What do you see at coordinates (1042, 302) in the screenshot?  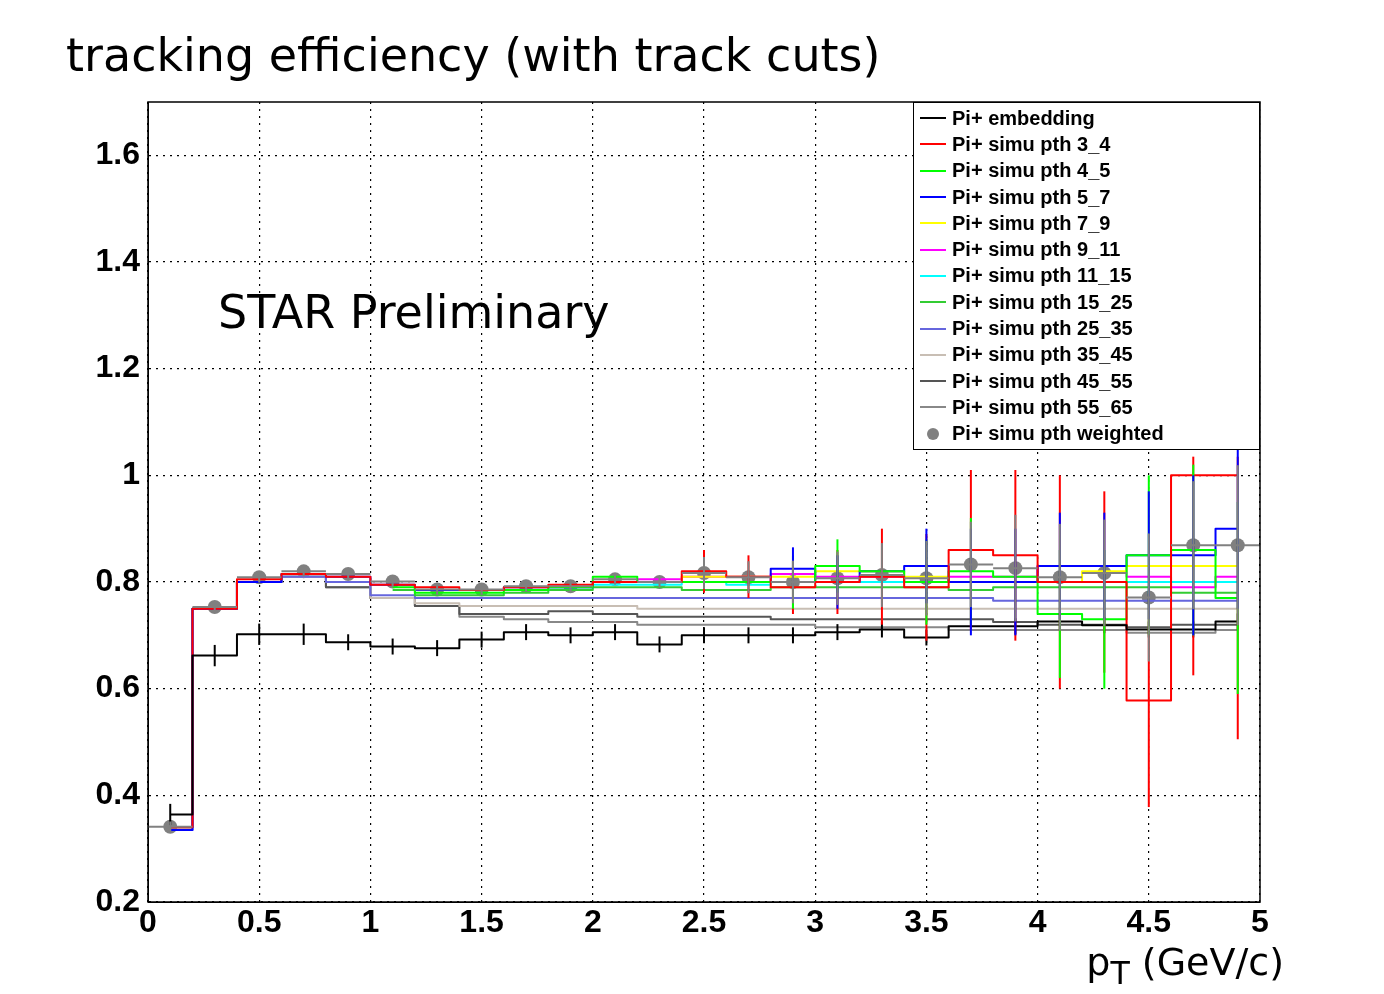 I see `legend-label: Pi+ simu pth 15_25` at bounding box center [1042, 302].